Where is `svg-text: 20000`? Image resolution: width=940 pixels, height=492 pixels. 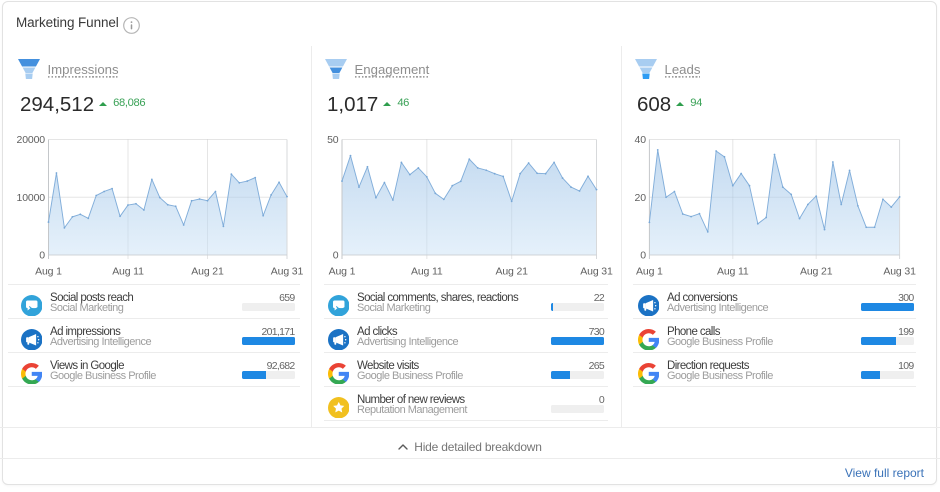
svg-text: 20000 is located at coordinates (31, 140).